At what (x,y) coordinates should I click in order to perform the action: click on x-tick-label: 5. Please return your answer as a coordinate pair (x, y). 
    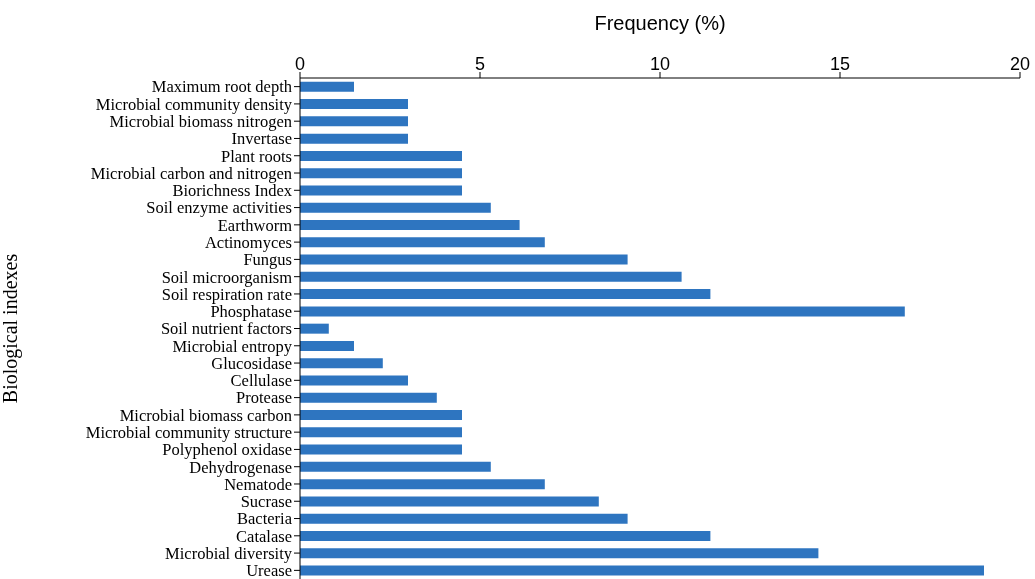
    Looking at the image, I should click on (480, 64).